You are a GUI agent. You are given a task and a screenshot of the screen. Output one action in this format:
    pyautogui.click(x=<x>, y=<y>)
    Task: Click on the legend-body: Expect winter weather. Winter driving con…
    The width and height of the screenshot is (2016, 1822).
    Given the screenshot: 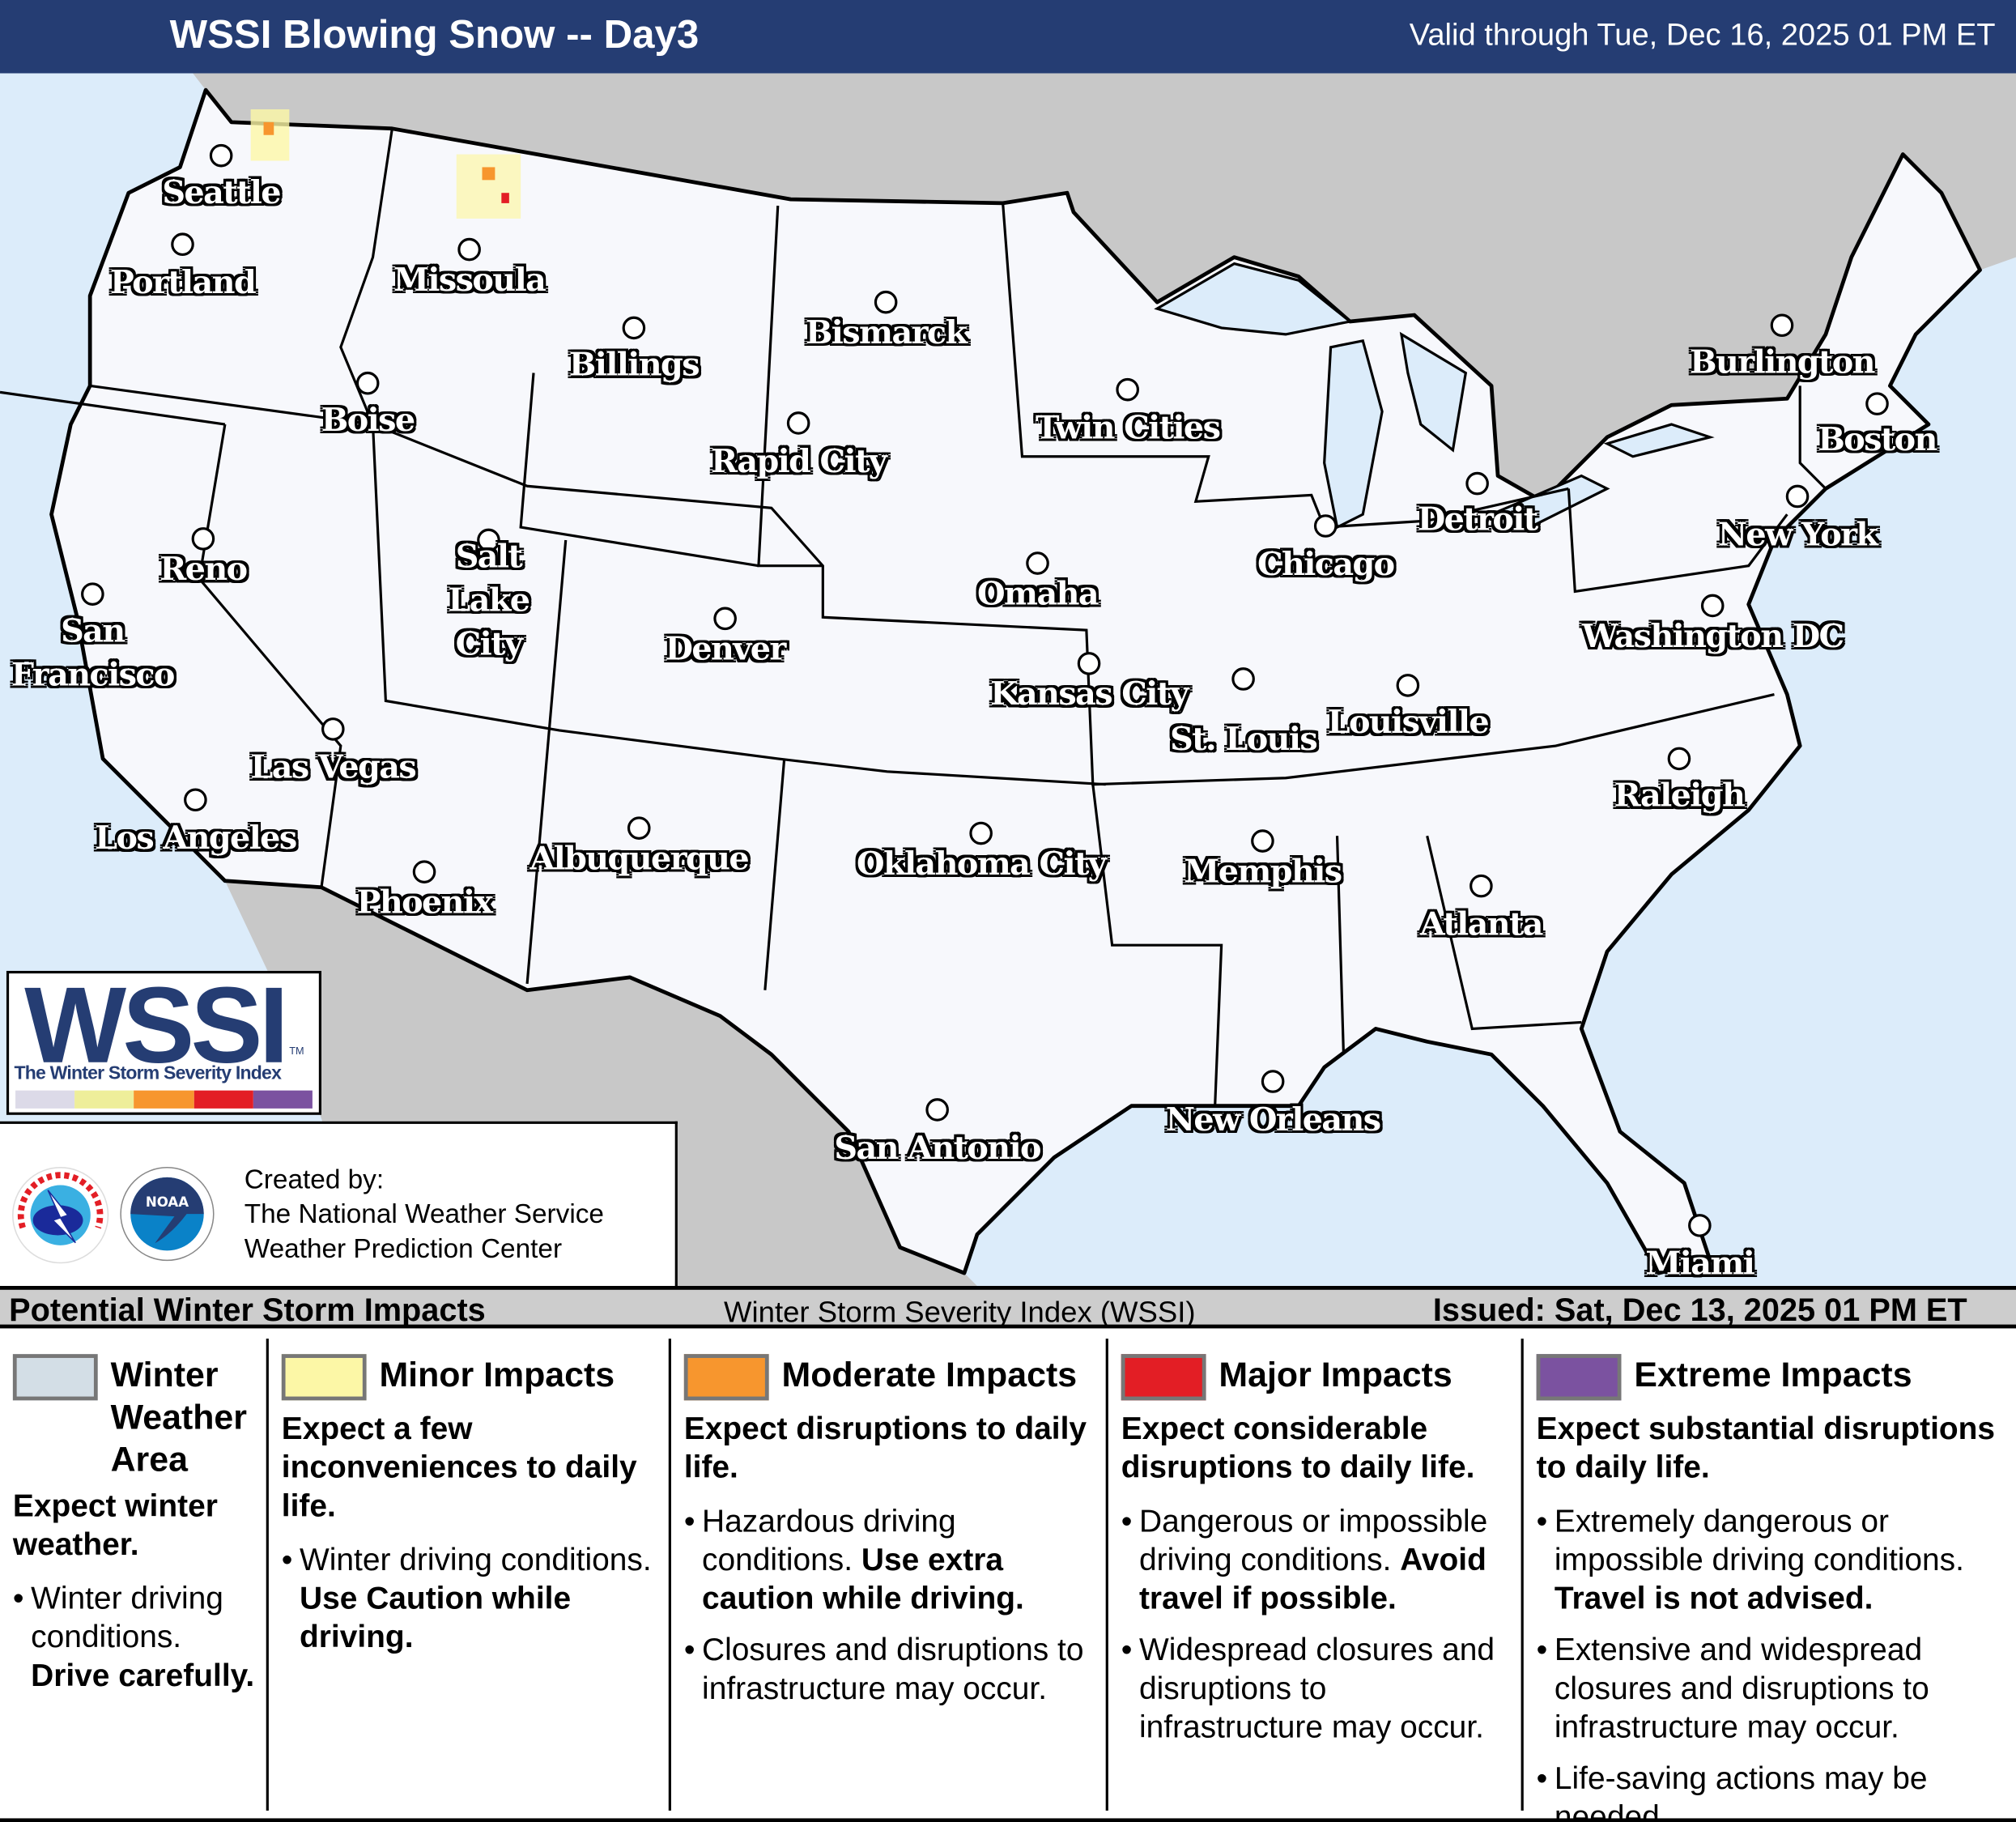 What is the action you would take?
    pyautogui.click(x=137, y=1592)
    